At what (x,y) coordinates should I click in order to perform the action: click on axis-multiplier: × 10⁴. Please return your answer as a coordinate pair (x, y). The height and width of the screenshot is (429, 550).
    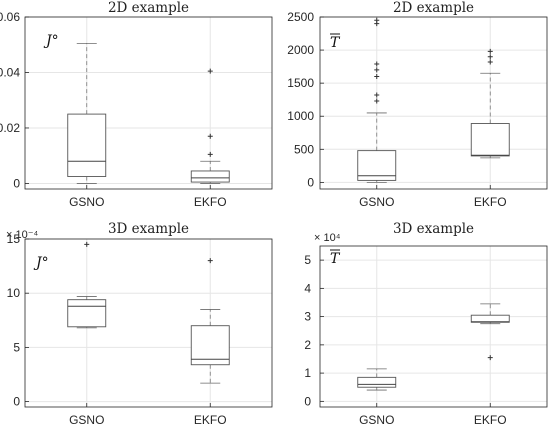
    Looking at the image, I should click on (327, 238).